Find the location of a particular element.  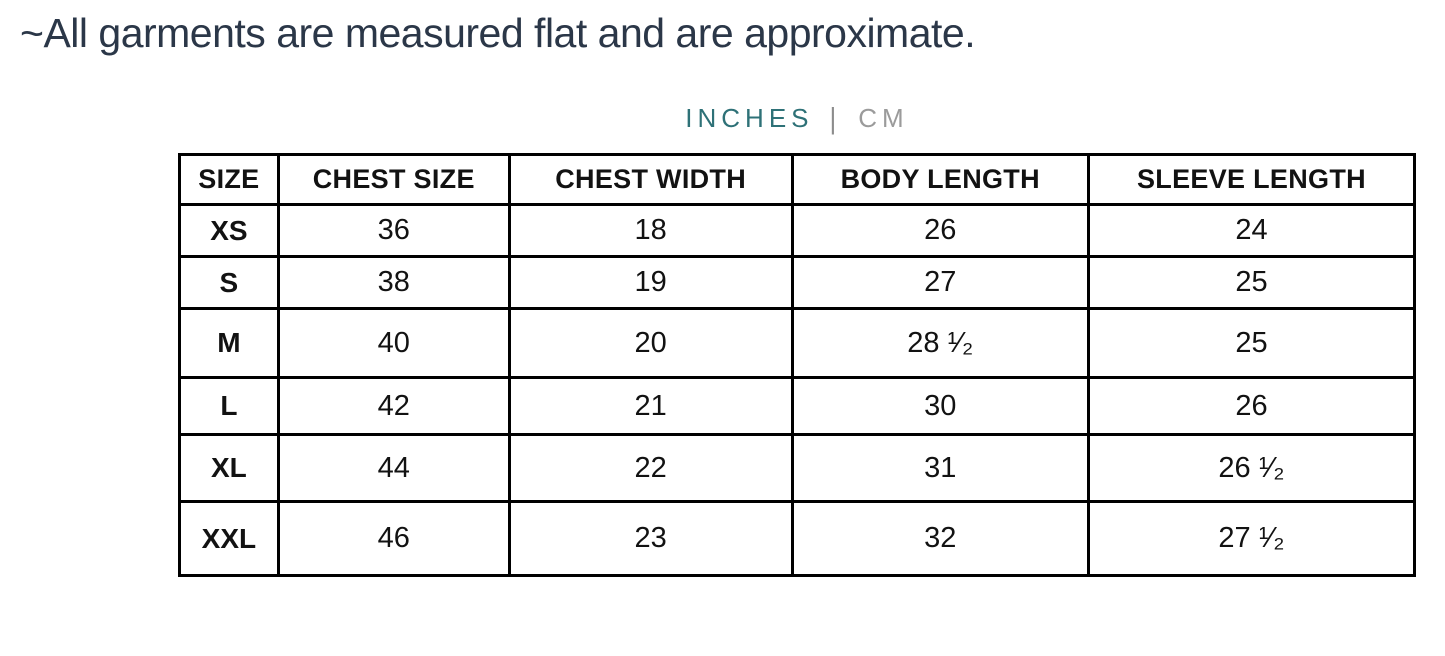

cell-chest-size: 40 is located at coordinates (393, 343).